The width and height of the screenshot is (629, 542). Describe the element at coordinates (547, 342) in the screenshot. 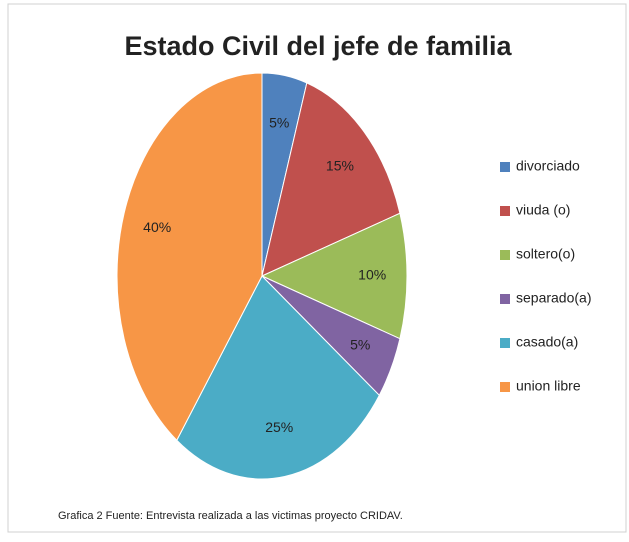

I see `legend-label: casado(a)` at that location.